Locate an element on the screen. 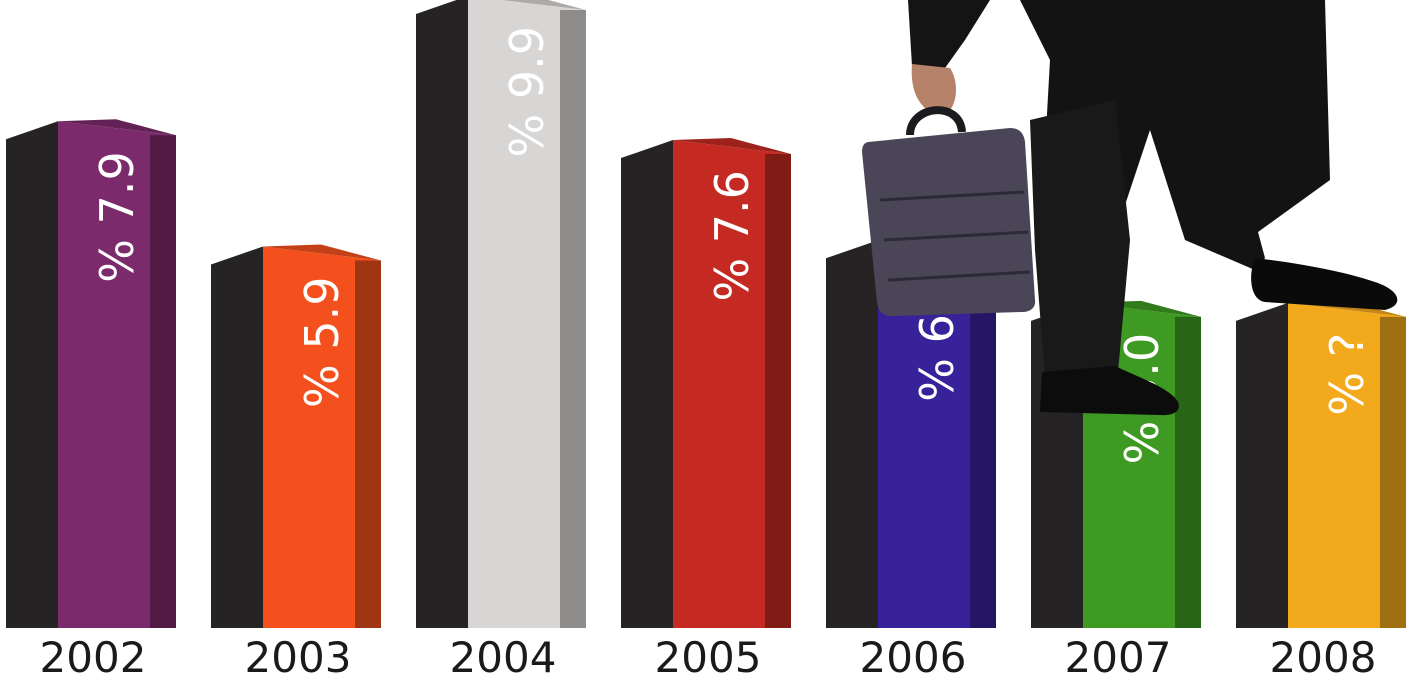 The width and height of the screenshot is (1418, 681). data-label-2008: % ? is located at coordinates (1347, 374).